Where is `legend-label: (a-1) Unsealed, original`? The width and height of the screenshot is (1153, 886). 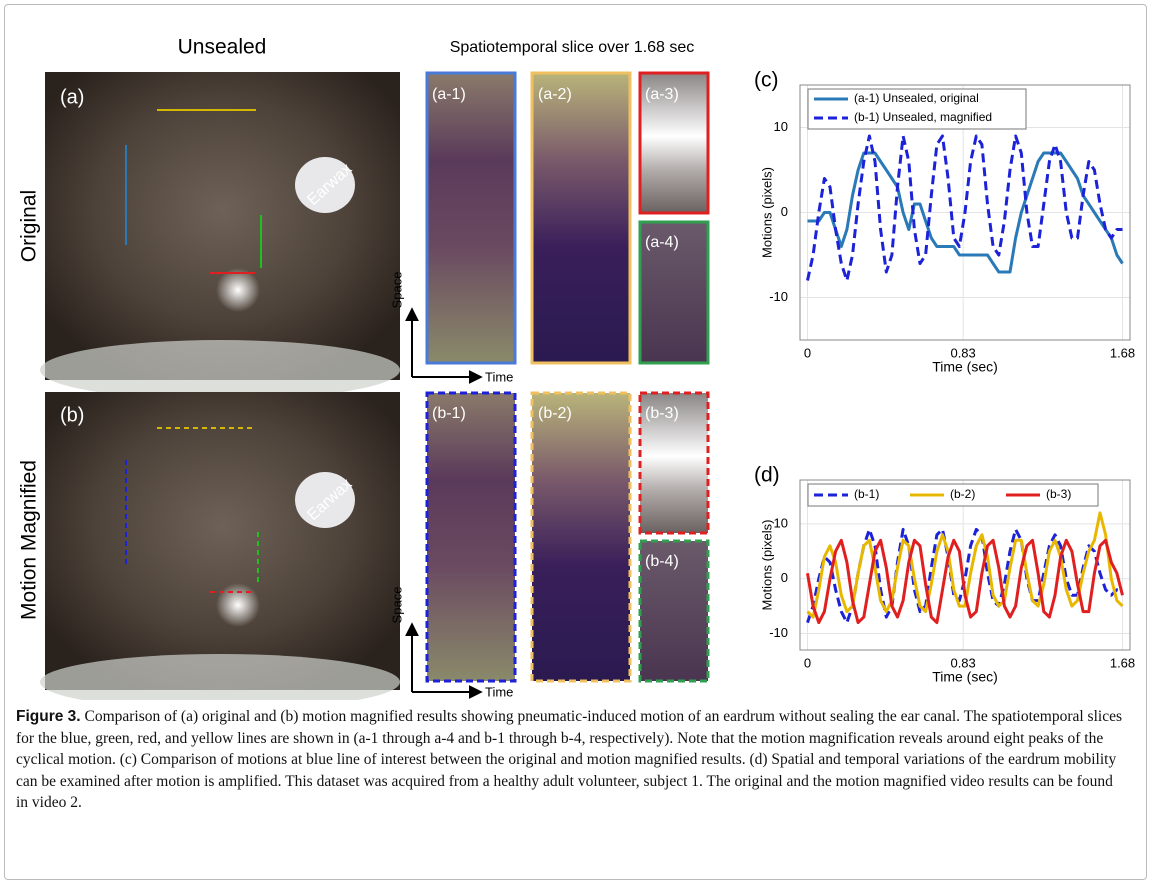 legend-label: (a-1) Unsealed, original is located at coordinates (916, 98).